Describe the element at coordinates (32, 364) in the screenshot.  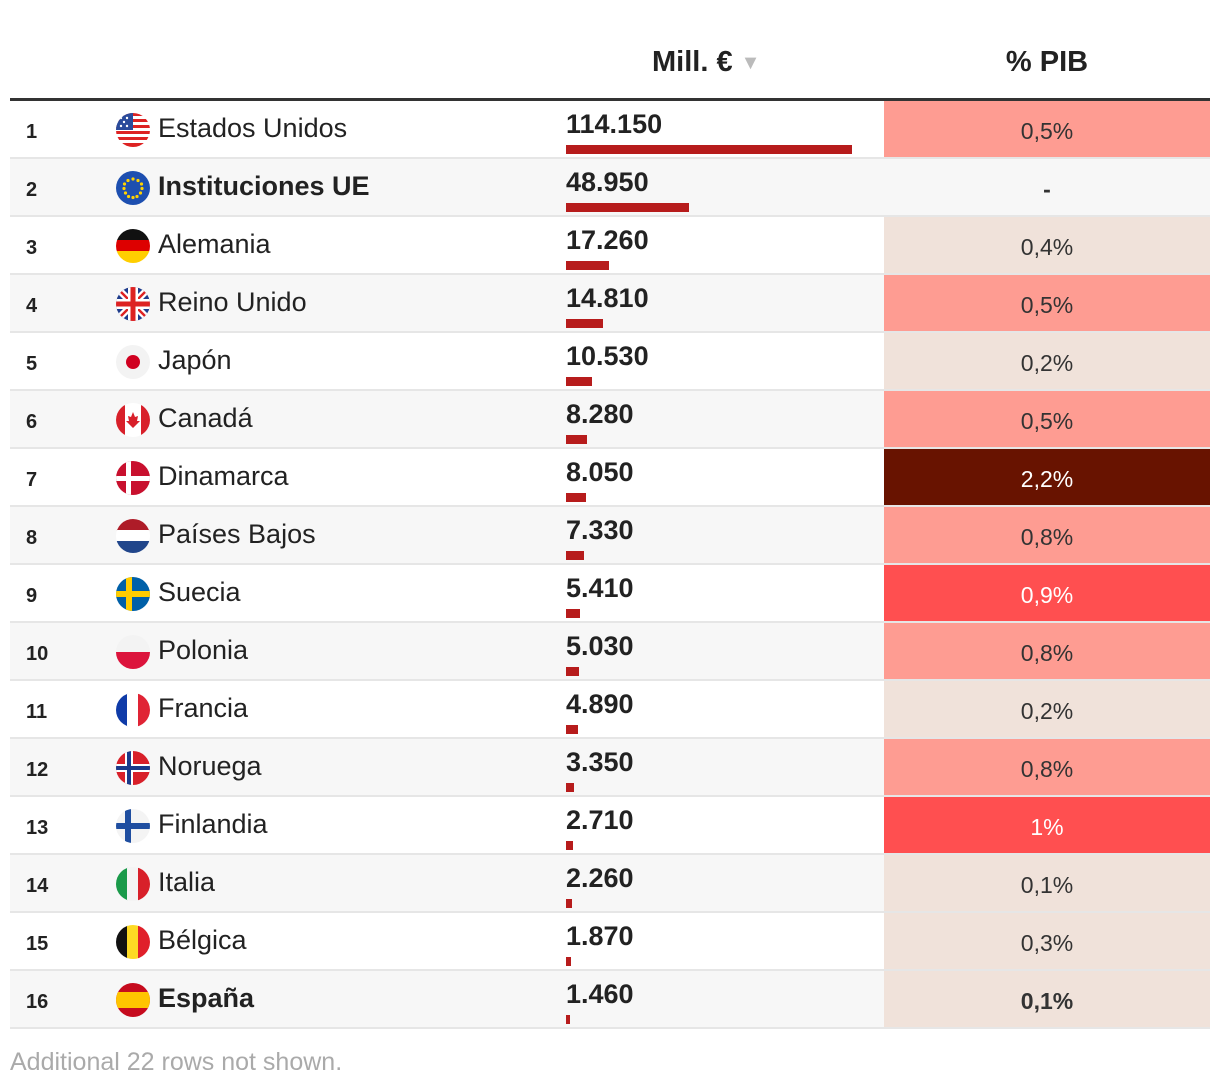
I see `rank-label: 5` at that location.